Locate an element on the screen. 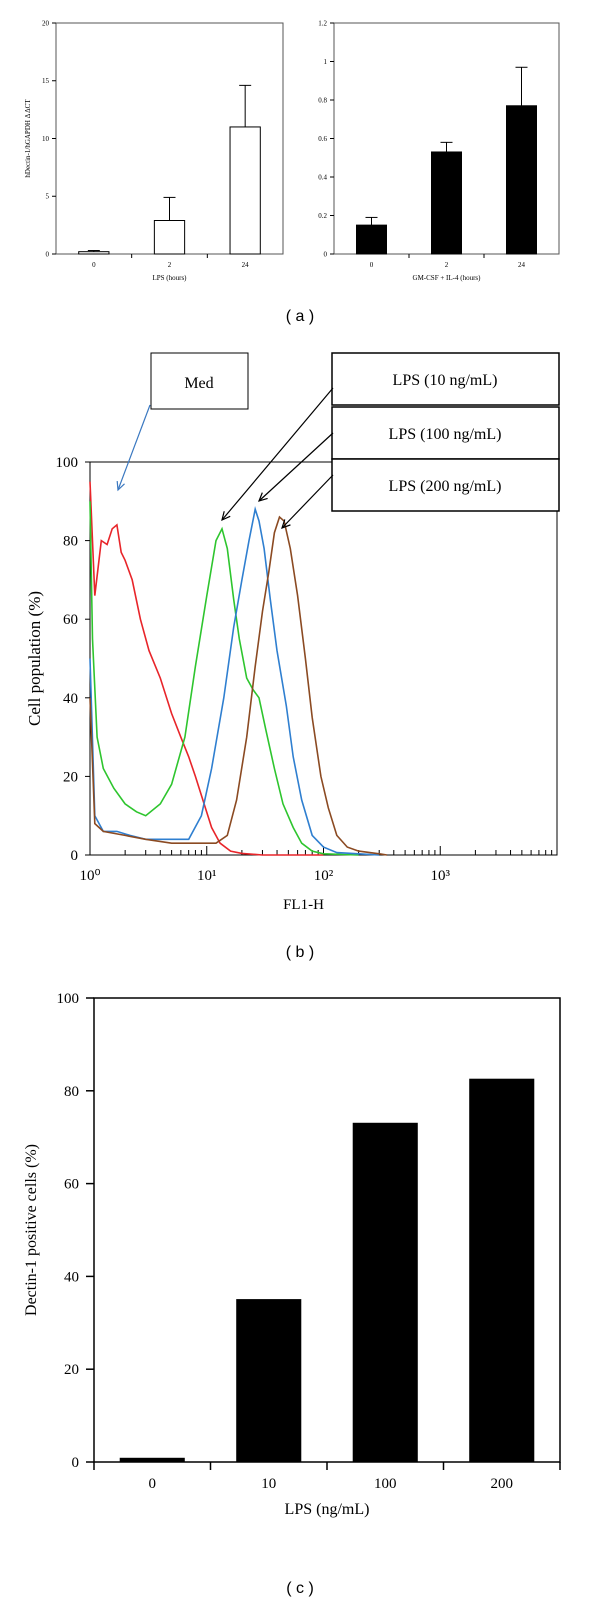 Image resolution: width=600 pixels, height=1622 pixels. legend-lps10-label: LPS (10 ng/mL) is located at coordinates (445, 380).